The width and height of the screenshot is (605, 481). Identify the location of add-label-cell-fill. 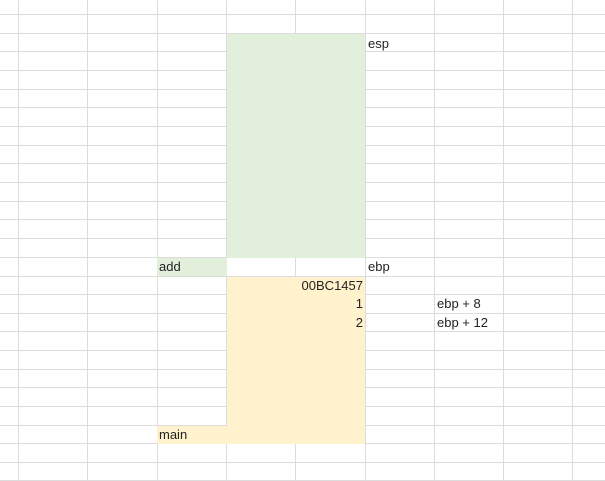
(192, 267).